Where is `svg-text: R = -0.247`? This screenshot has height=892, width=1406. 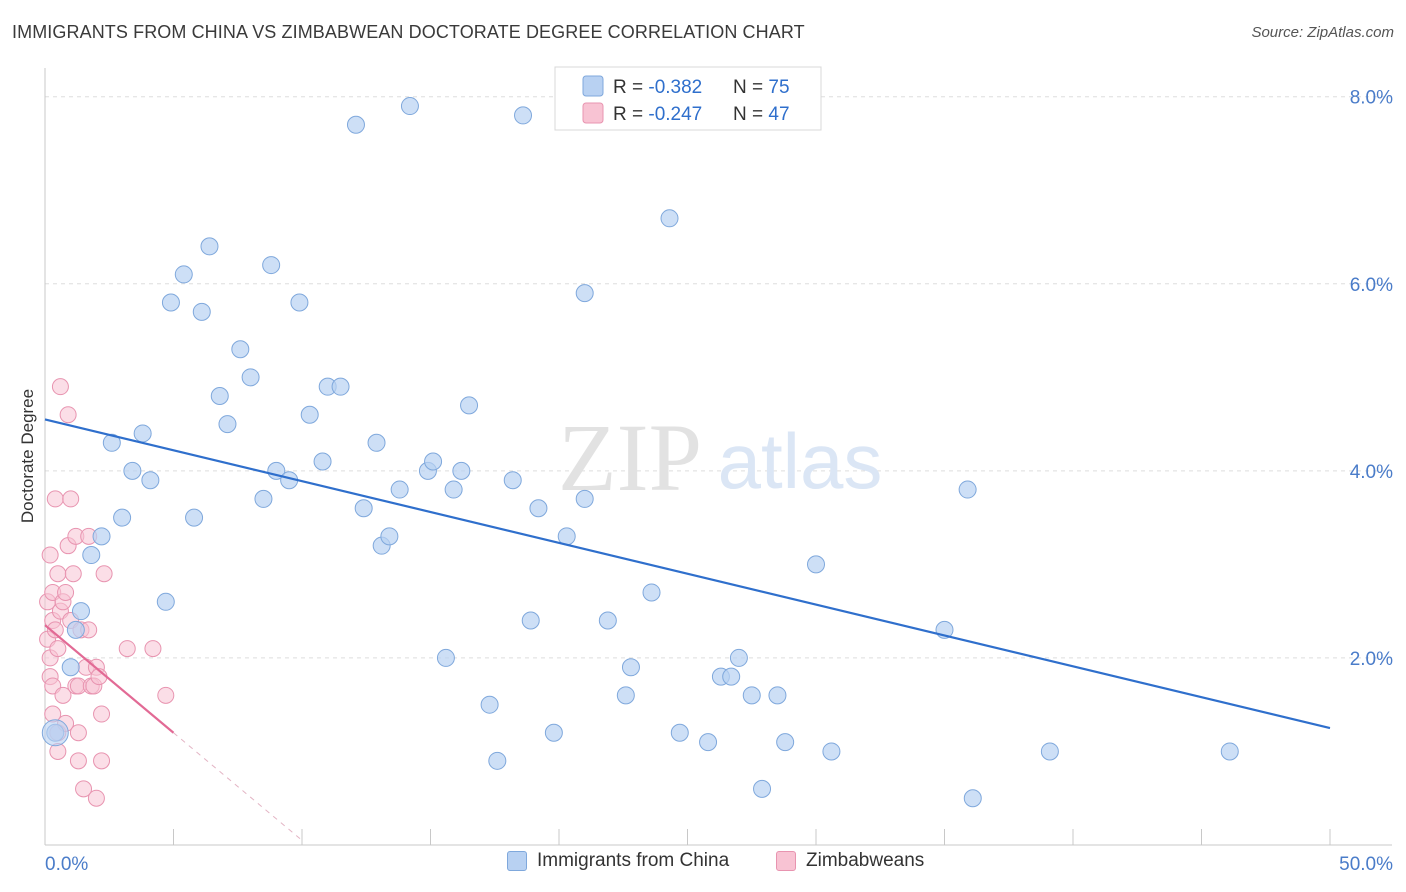 svg-text: R = -0.247 is located at coordinates (657, 114).